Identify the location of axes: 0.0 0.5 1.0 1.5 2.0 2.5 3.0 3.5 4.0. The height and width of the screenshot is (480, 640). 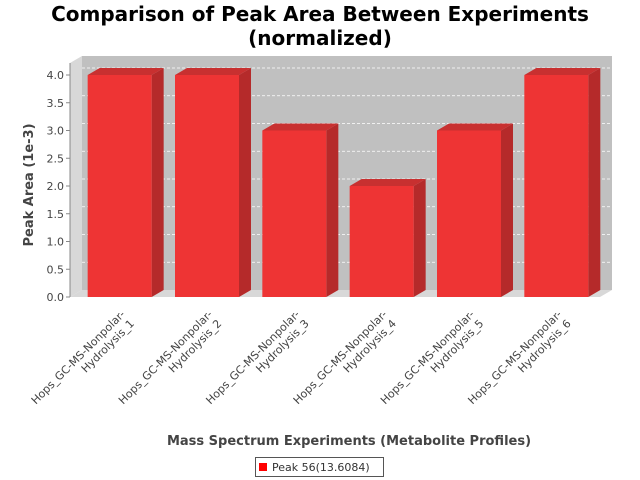
(59, 183).